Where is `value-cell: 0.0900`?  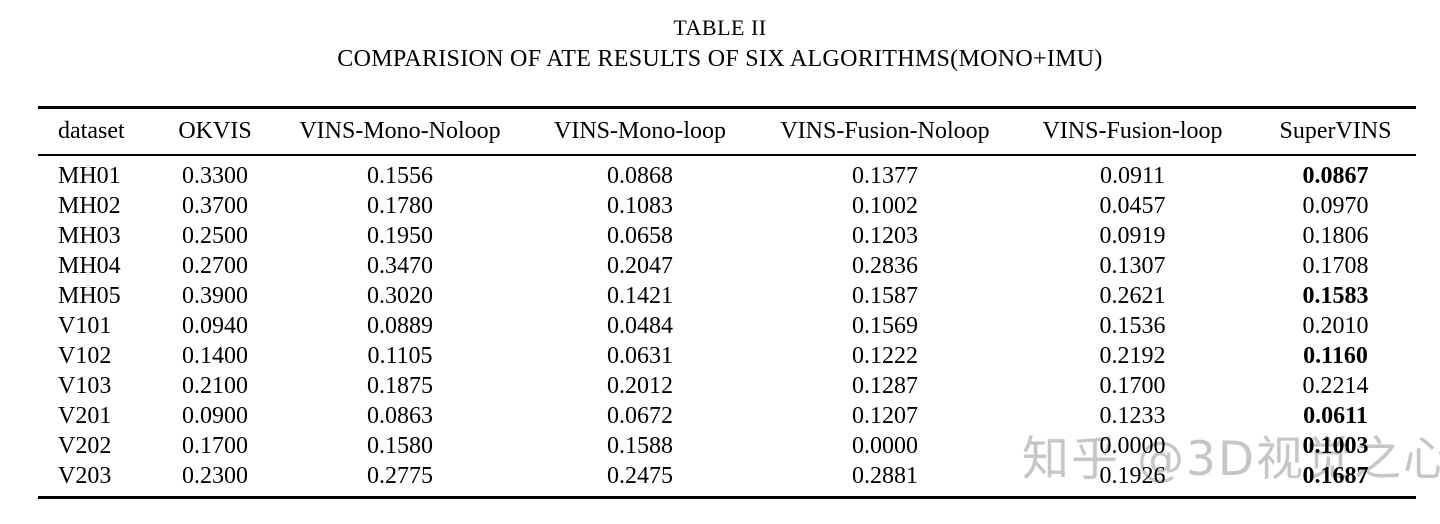
value-cell: 0.0900 is located at coordinates (215, 416).